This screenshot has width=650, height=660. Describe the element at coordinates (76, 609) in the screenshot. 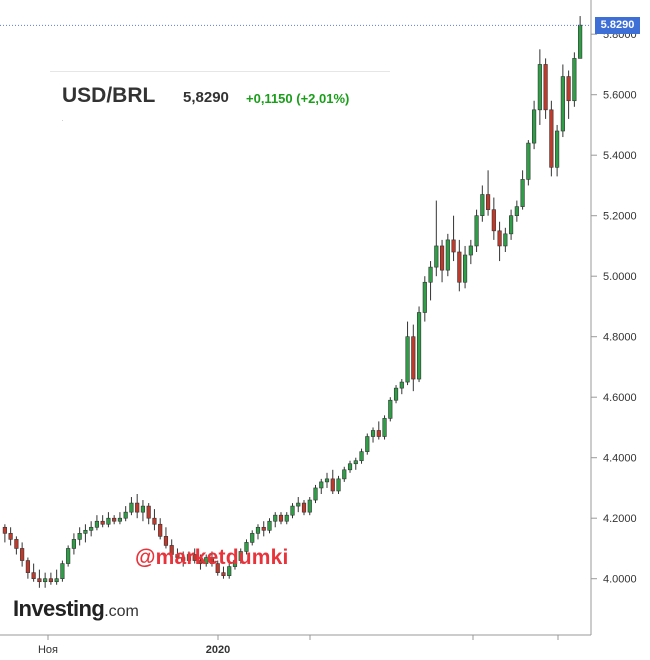

I see `investing-logo: Investing.com` at that location.